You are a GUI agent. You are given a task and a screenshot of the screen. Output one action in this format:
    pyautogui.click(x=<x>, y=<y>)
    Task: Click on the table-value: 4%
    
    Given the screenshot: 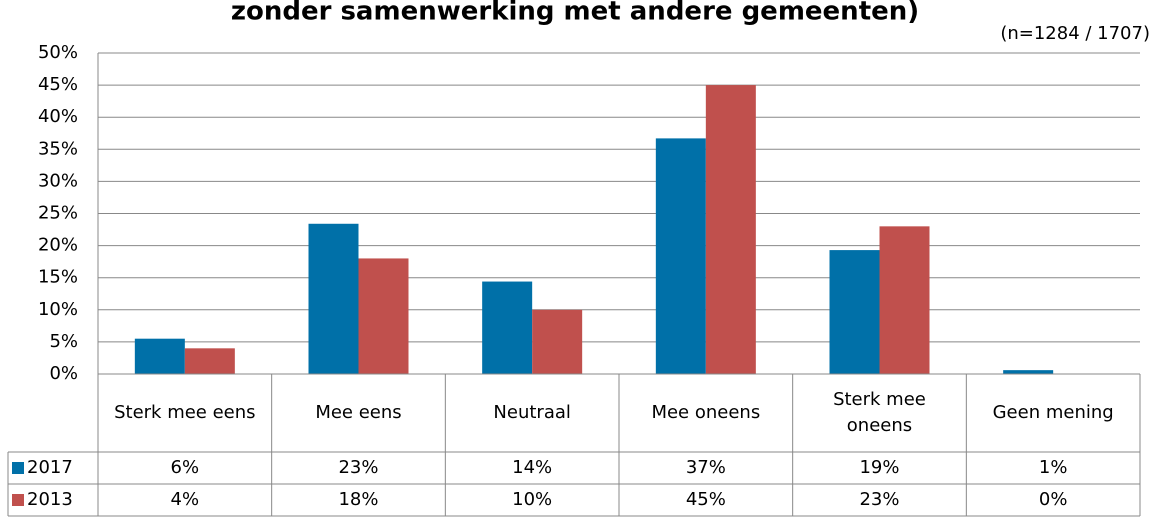 What is the action you would take?
    pyautogui.click(x=185, y=499)
    